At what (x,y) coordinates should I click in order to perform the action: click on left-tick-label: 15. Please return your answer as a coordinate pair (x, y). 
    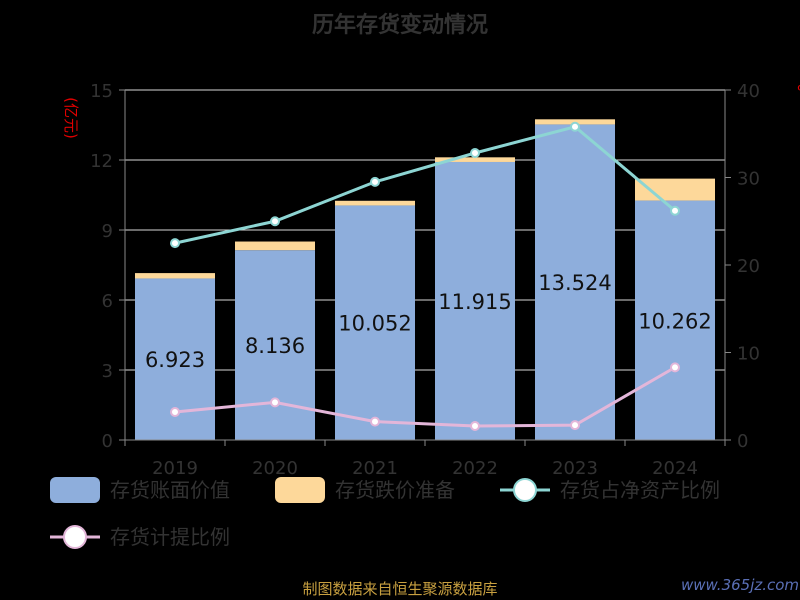
    Looking at the image, I should click on (101, 91).